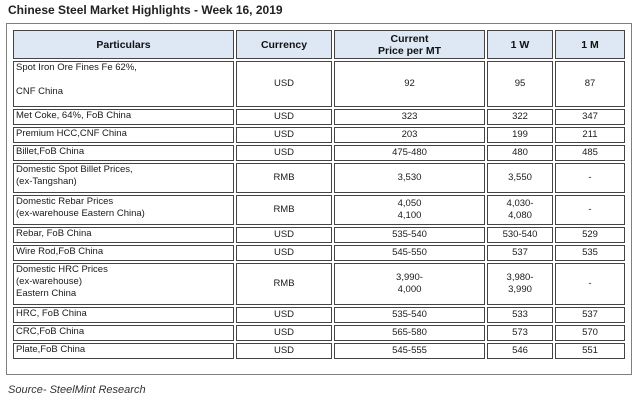 Image resolution: width=644 pixels, height=405 pixels. What do you see at coordinates (409, 333) in the screenshot?
I see `cell-current-price: 565-580` at bounding box center [409, 333].